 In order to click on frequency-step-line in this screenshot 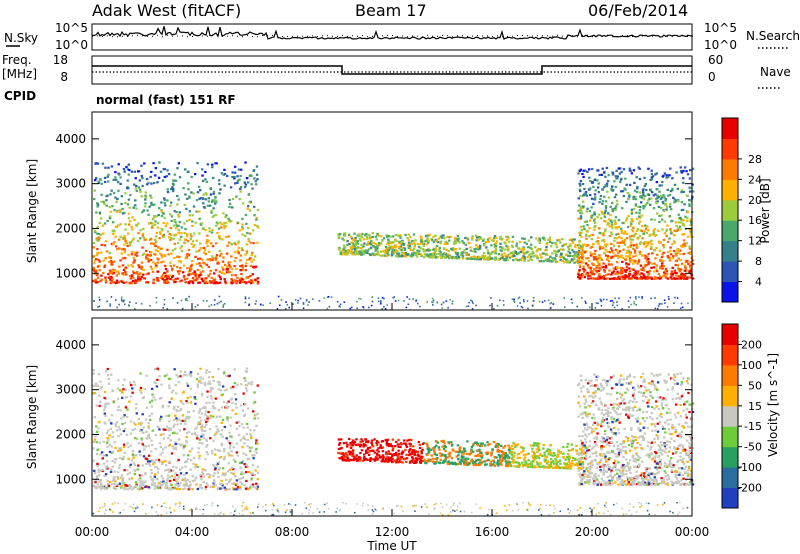, I will do `click(392, 70)`.